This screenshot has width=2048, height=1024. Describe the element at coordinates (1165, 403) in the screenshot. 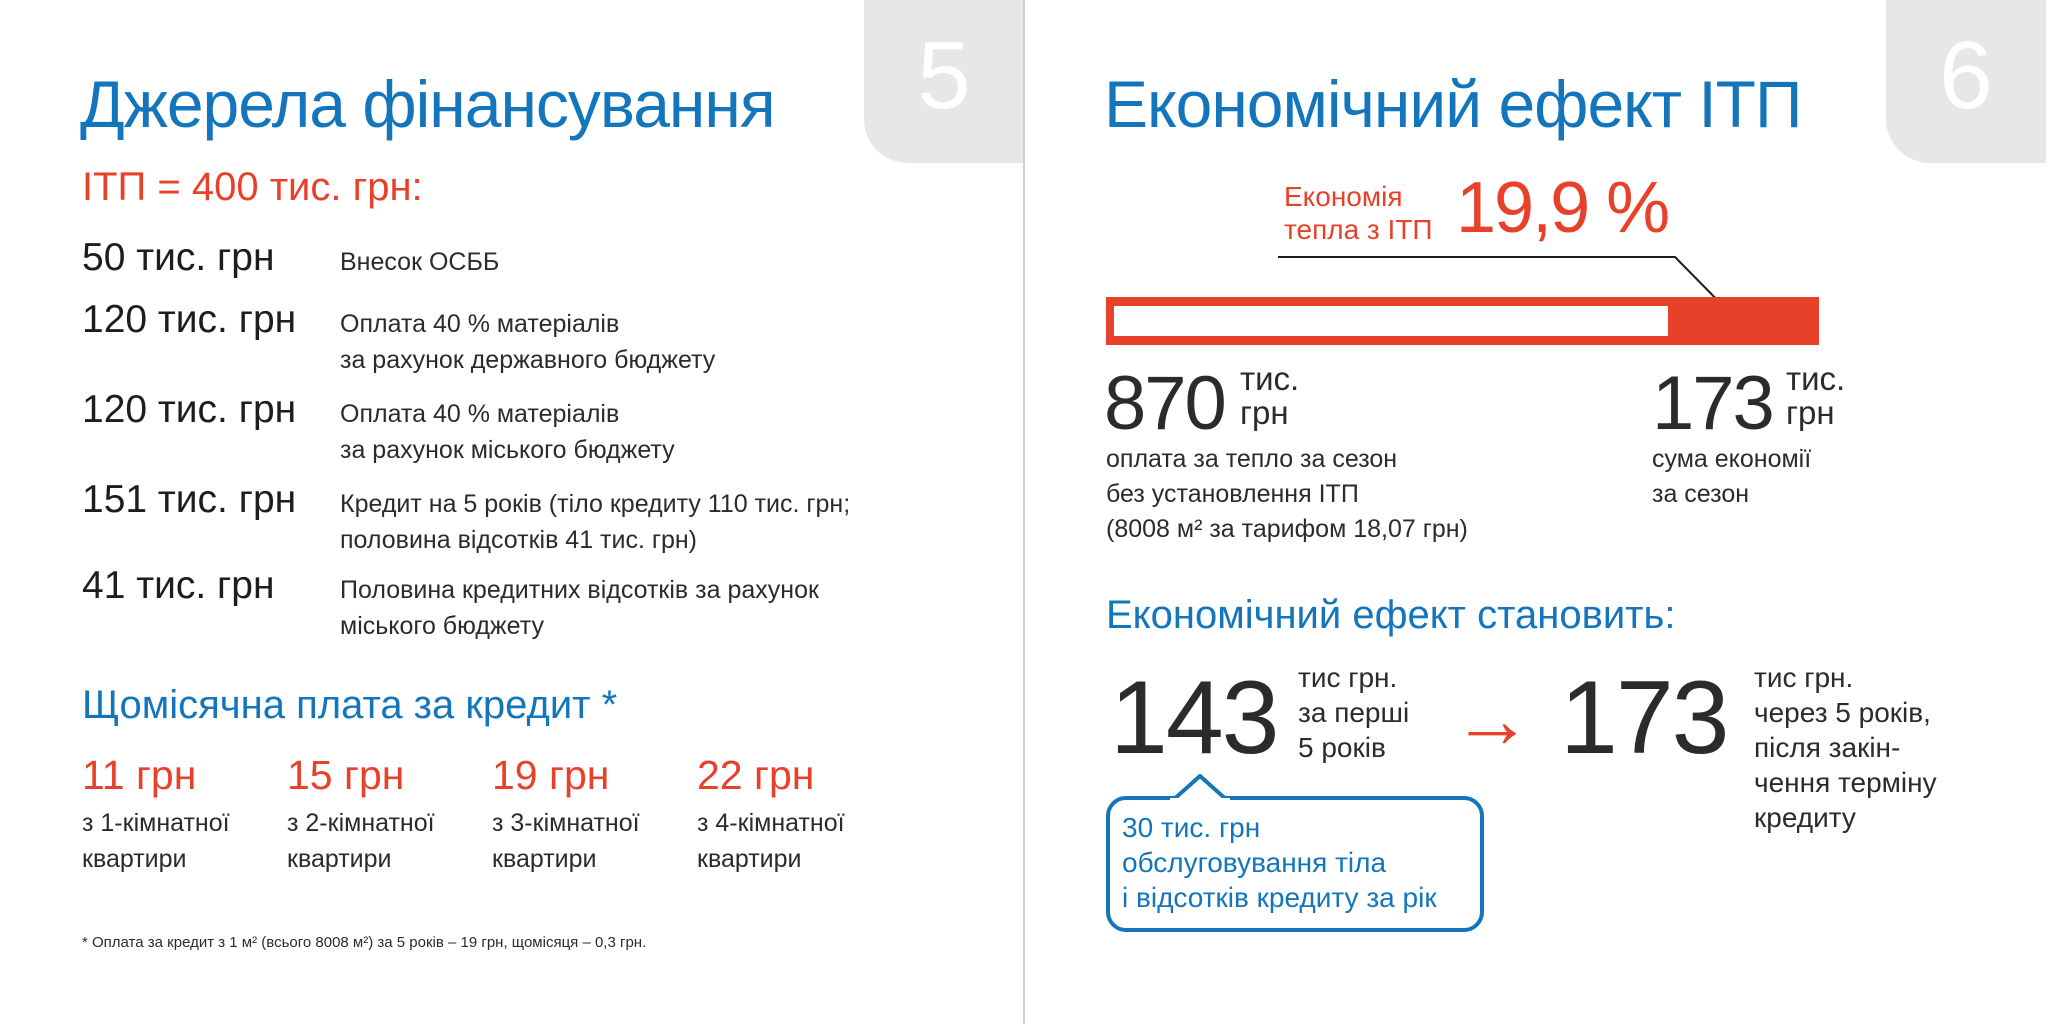

I see `total-cost-number: 870` at that location.